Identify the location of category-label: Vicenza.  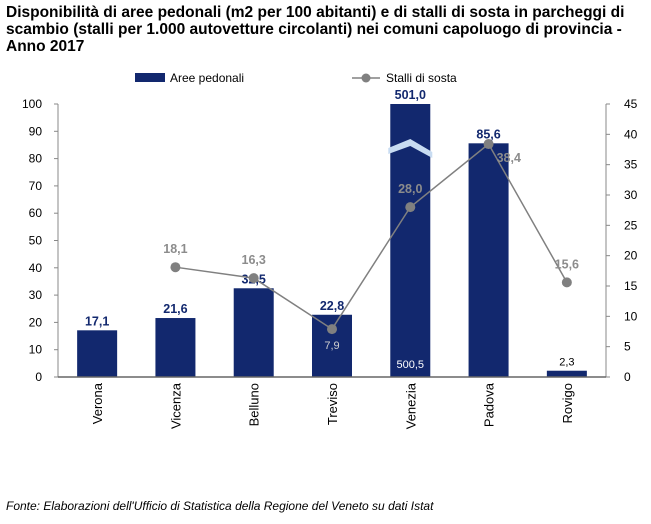
(175, 405).